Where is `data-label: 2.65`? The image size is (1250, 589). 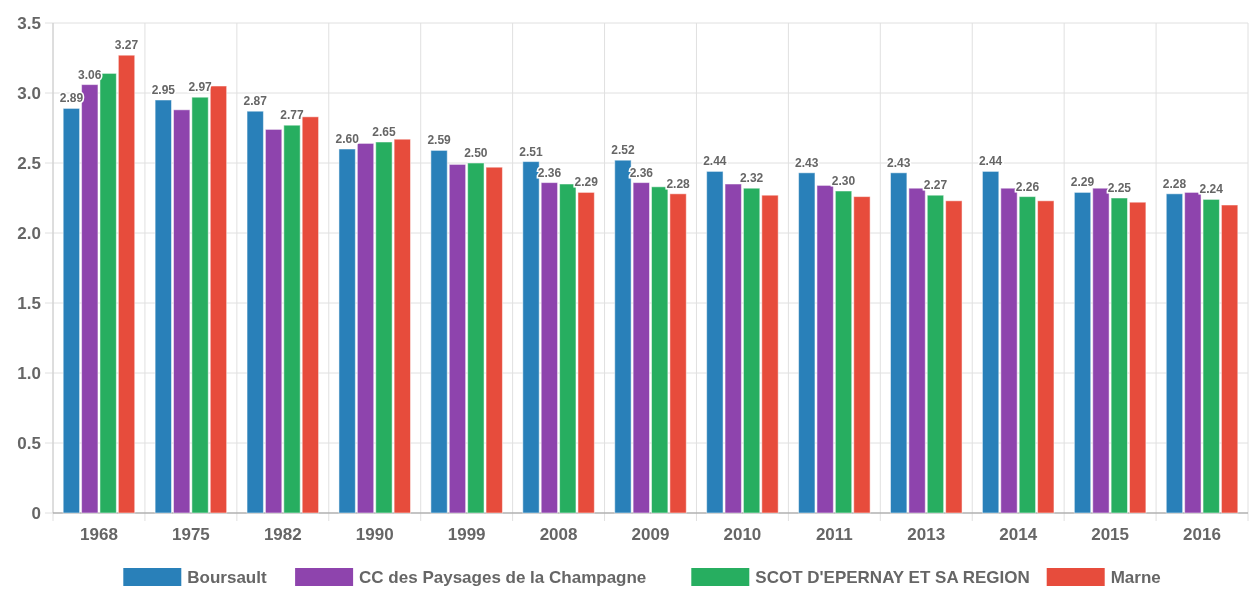
data-label: 2.65 is located at coordinates (384, 132).